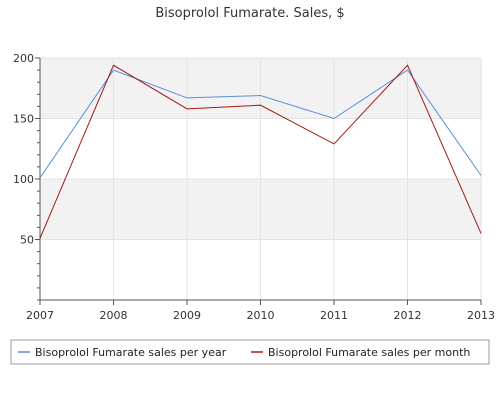 Image resolution: width=500 pixels, height=400 pixels. What do you see at coordinates (23, 119) in the screenshot?
I see `y-tick-label: 150` at bounding box center [23, 119].